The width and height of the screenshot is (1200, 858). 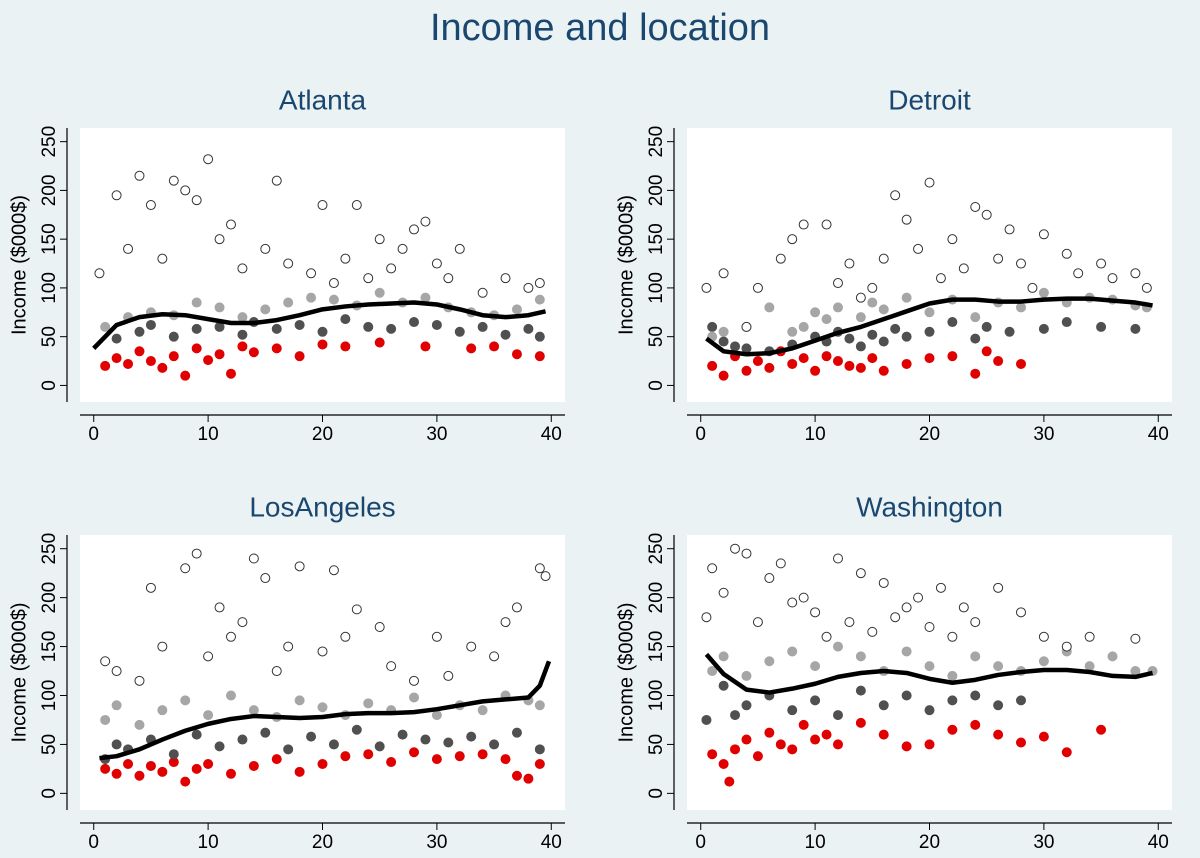 What do you see at coordinates (319, 325) in the screenshot?
I see `fit-line` at bounding box center [319, 325].